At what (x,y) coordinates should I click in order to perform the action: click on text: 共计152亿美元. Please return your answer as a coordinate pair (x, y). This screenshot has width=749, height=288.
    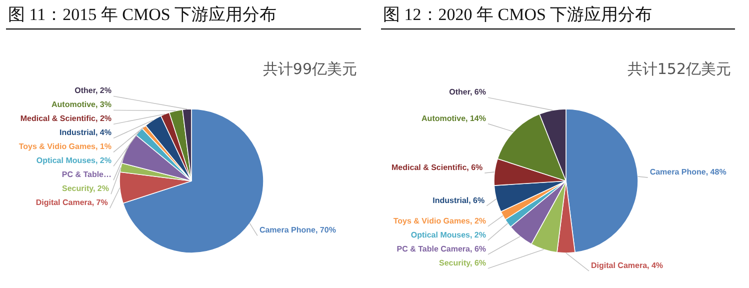
    Looking at the image, I should click on (679, 69).